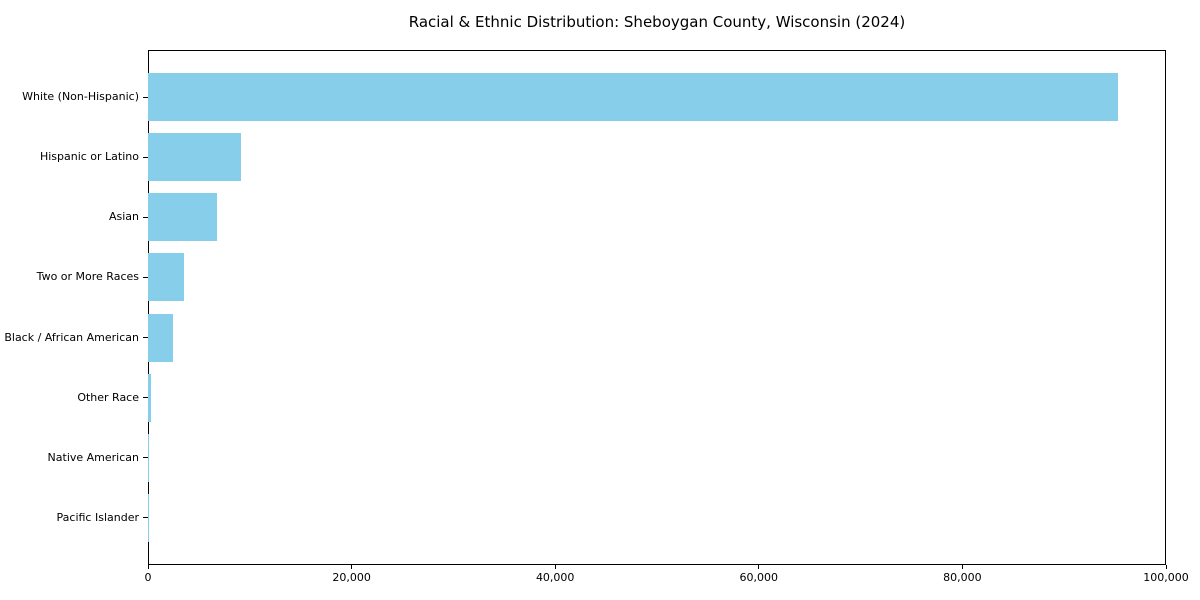 This screenshot has width=1200, height=600. Describe the element at coordinates (87, 277) in the screenshot. I see `y-tick-label: Two or More Races` at that location.